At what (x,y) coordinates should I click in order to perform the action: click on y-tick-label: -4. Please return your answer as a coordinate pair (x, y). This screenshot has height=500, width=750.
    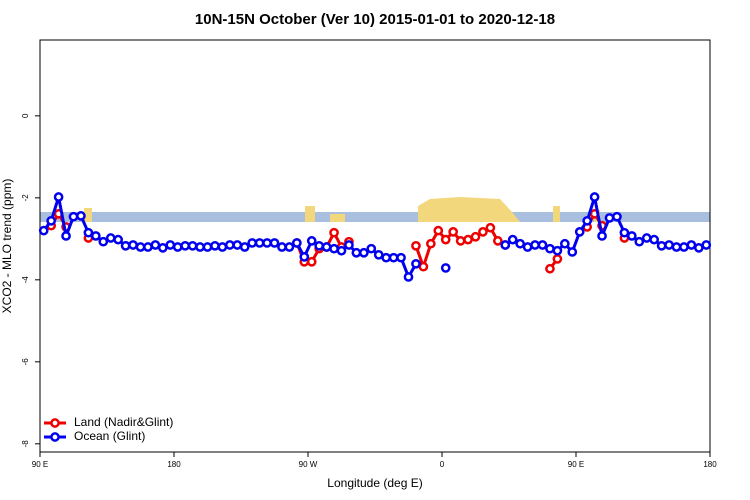
    Looking at the image, I should click on (25, 280).